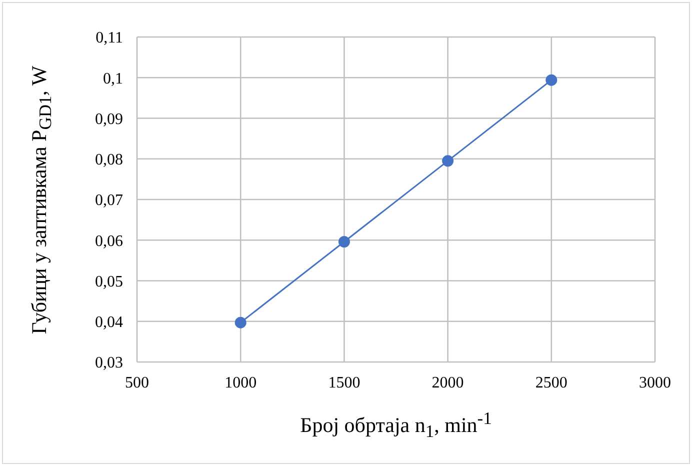 The height and width of the screenshot is (466, 692). What do you see at coordinates (109, 323) in the screenshot?
I see `y-tick-label: 0,04` at bounding box center [109, 323].